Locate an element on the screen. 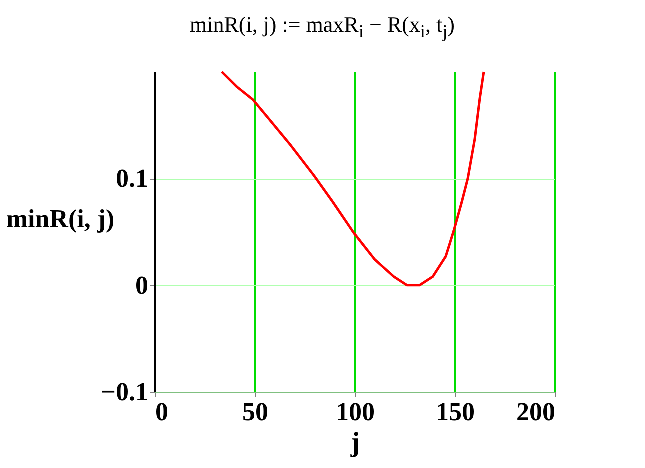  chart-title: minR(i, j) := maxR$_{i}$ − R(x$_{i}$, t$_{j}$) is located at coordinates (322, 27).